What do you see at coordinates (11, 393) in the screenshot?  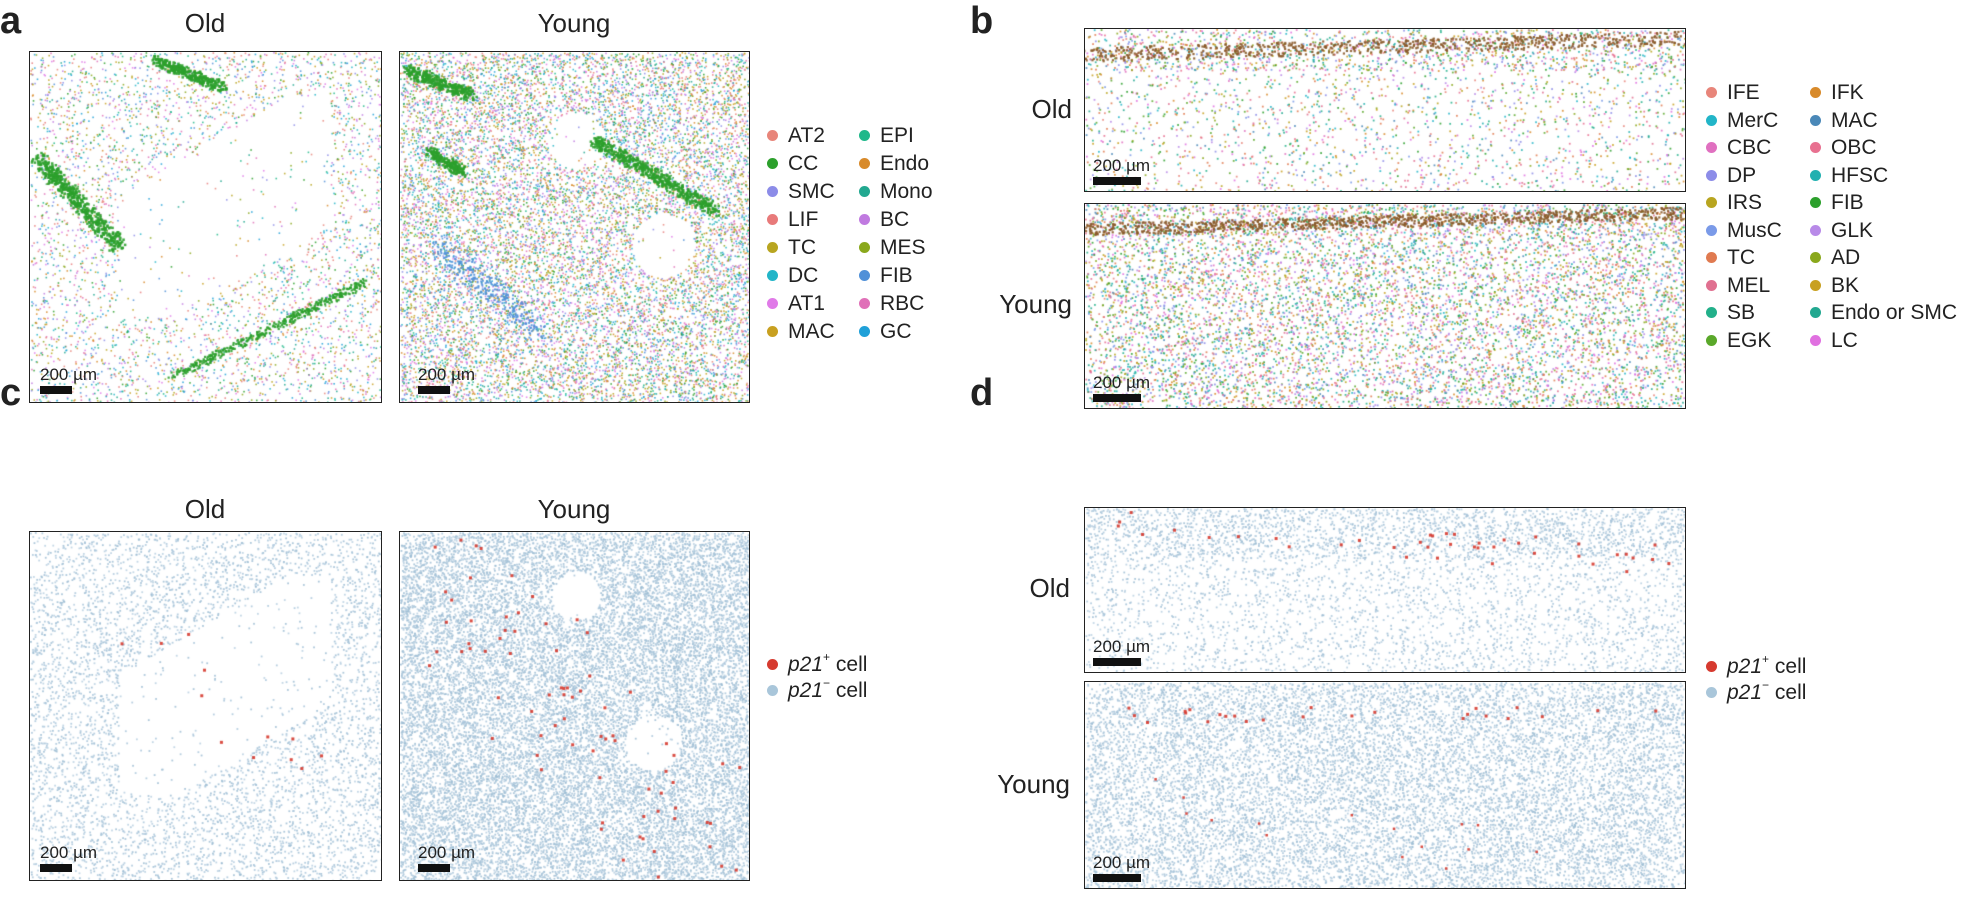 I see `panel-letter-c: c` at bounding box center [11, 393].